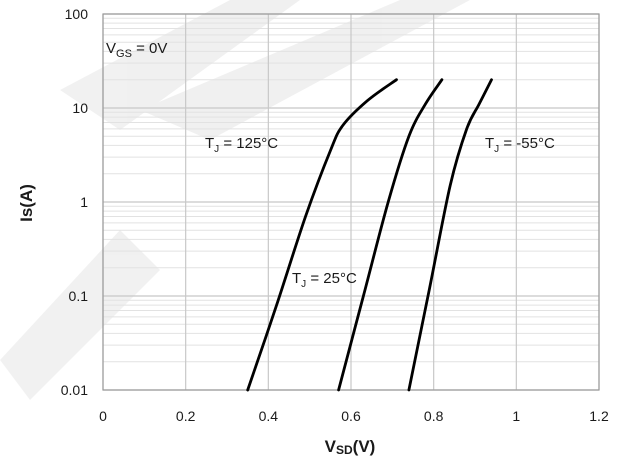  I want to click on x-tick-label: 0.8, so click(434, 416).